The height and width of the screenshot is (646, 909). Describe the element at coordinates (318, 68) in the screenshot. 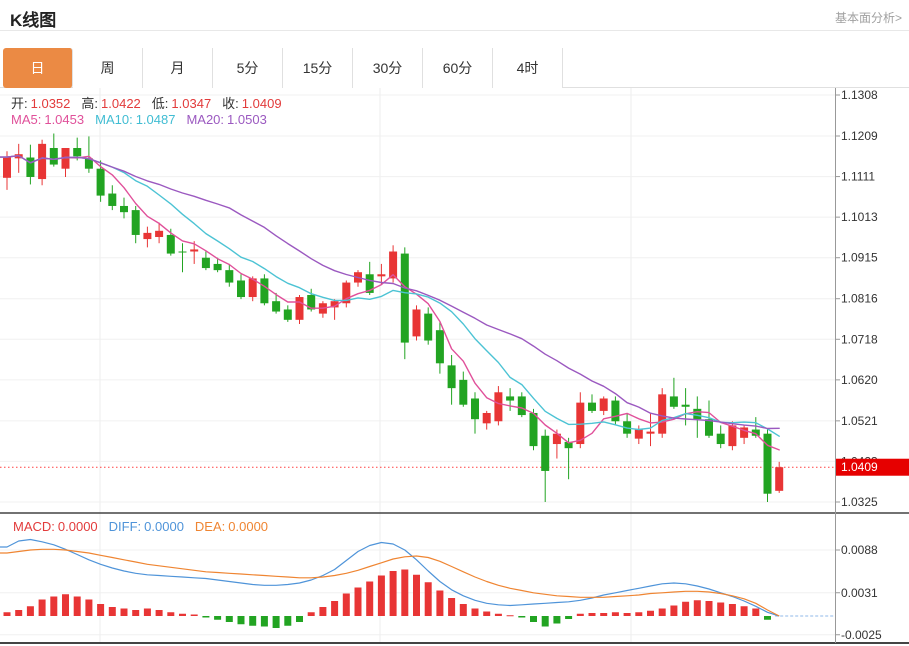

I see `tab-15min: 15分` at that location.